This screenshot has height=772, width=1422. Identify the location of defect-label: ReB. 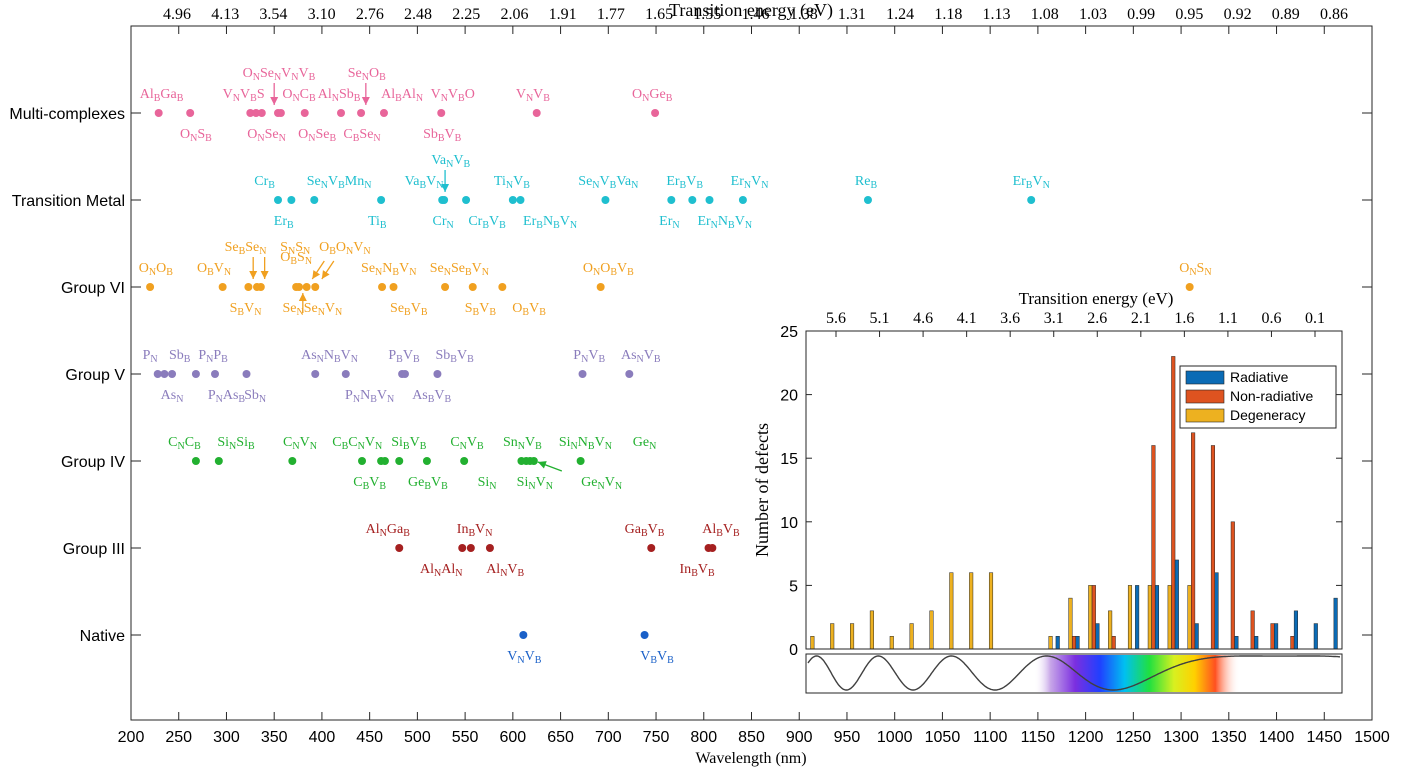
(866, 182).